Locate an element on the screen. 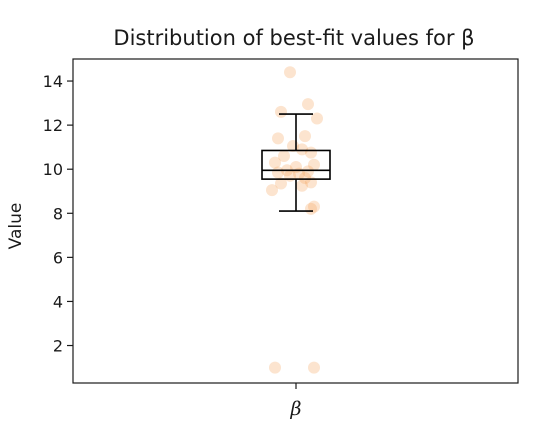 The image size is (544, 438). y-tick-label-8: 8 is located at coordinates (58, 213).